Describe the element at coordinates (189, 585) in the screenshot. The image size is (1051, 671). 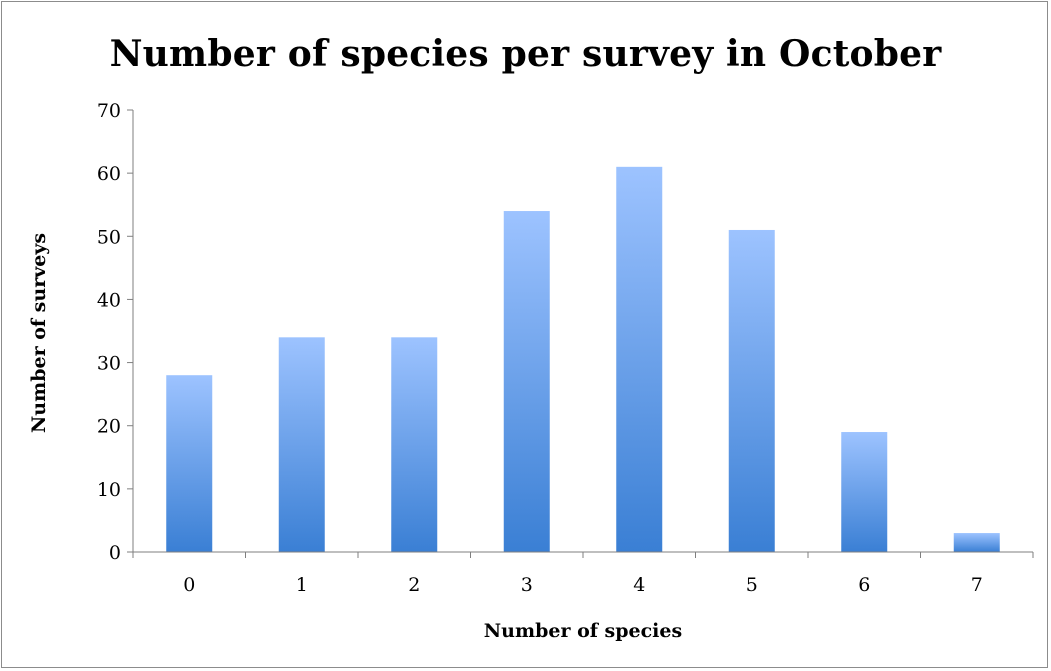
I see `x-tick-label-0: 0` at that location.